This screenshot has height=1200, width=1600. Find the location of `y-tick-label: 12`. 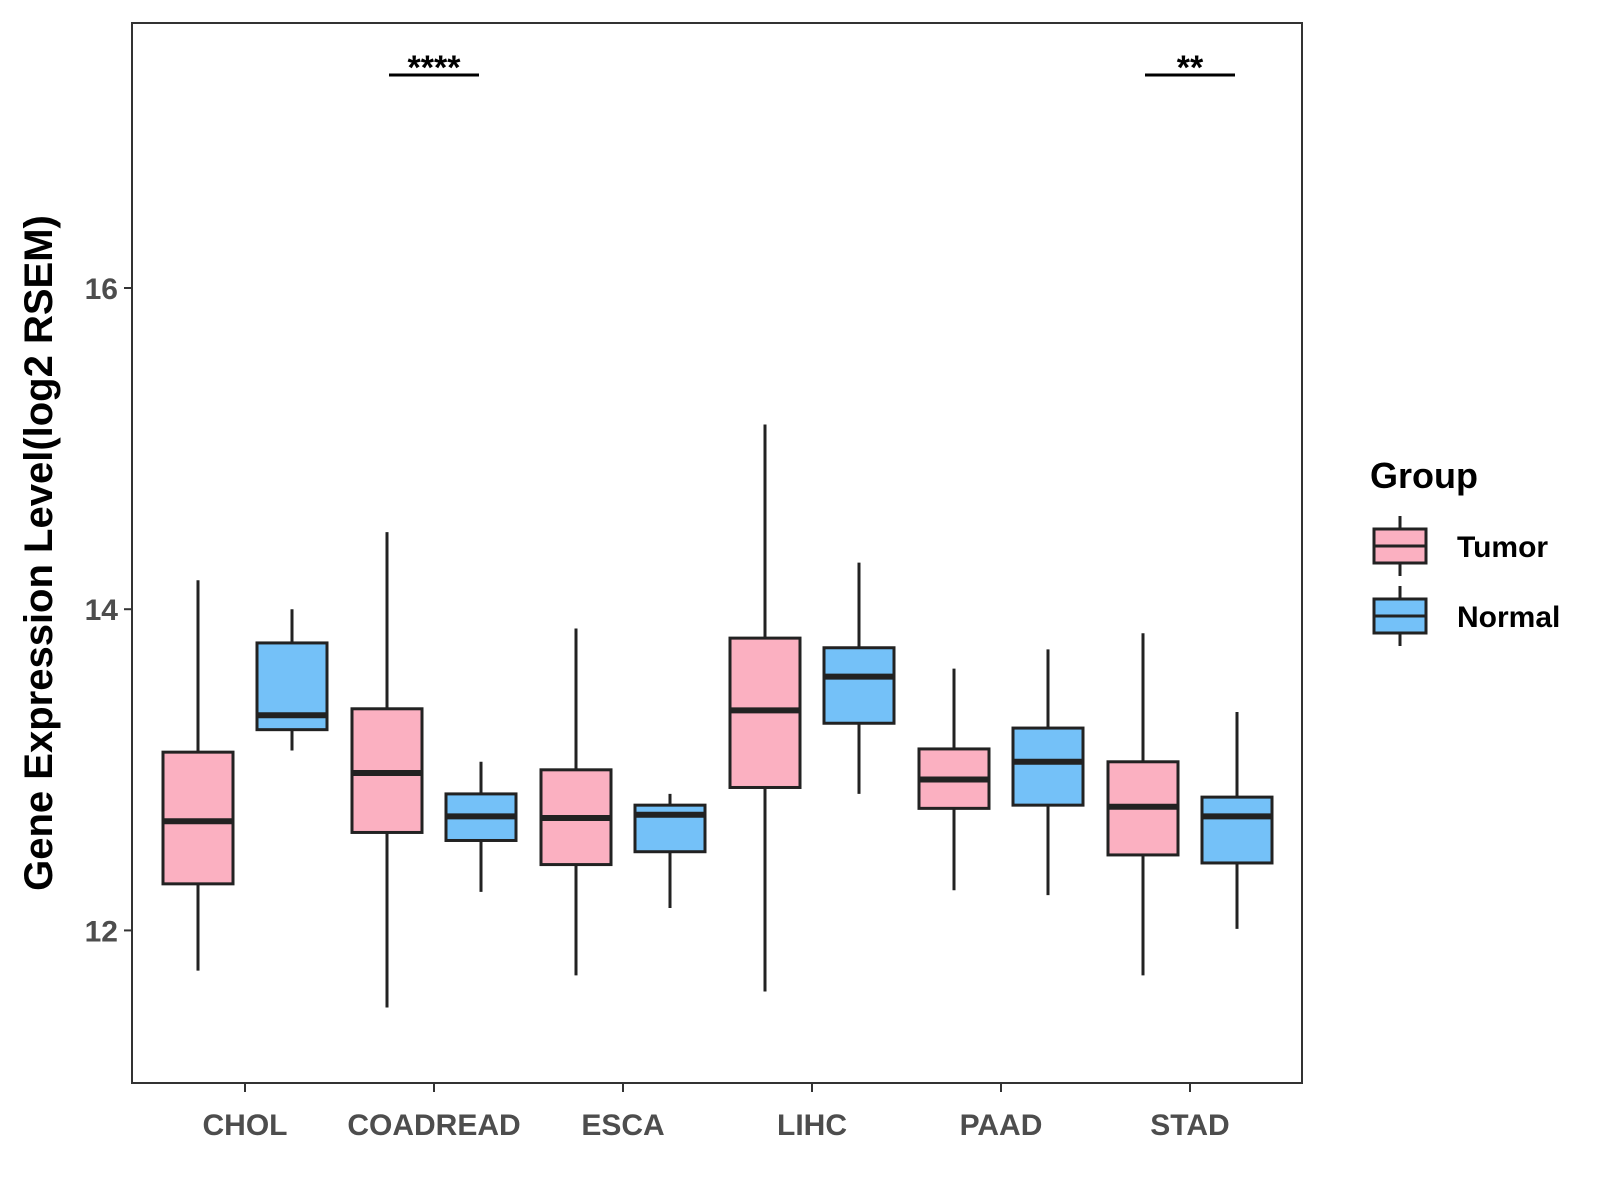

y-tick-label: 12 is located at coordinates (101, 931).